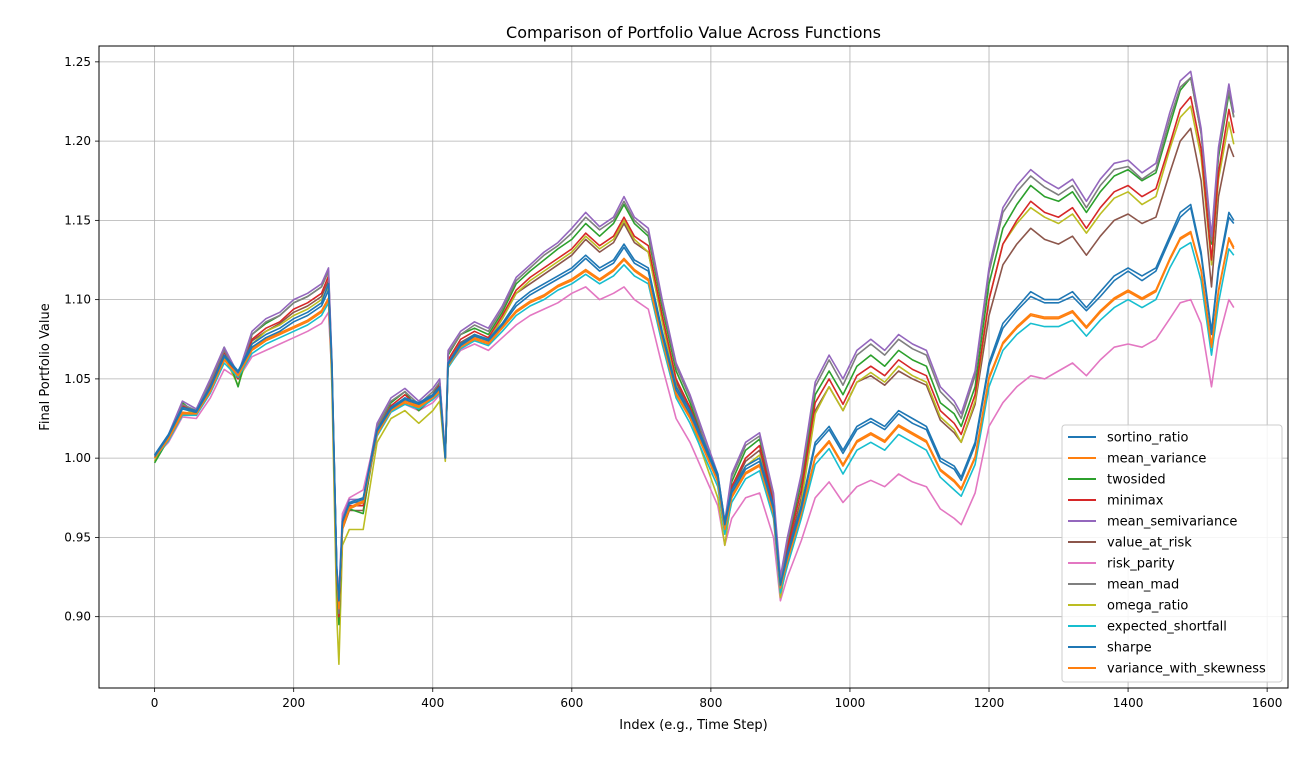 The width and height of the screenshot is (1314, 763). Describe the element at coordinates (1172, 522) in the screenshot. I see `legend-label: mean_semivariance` at that location.